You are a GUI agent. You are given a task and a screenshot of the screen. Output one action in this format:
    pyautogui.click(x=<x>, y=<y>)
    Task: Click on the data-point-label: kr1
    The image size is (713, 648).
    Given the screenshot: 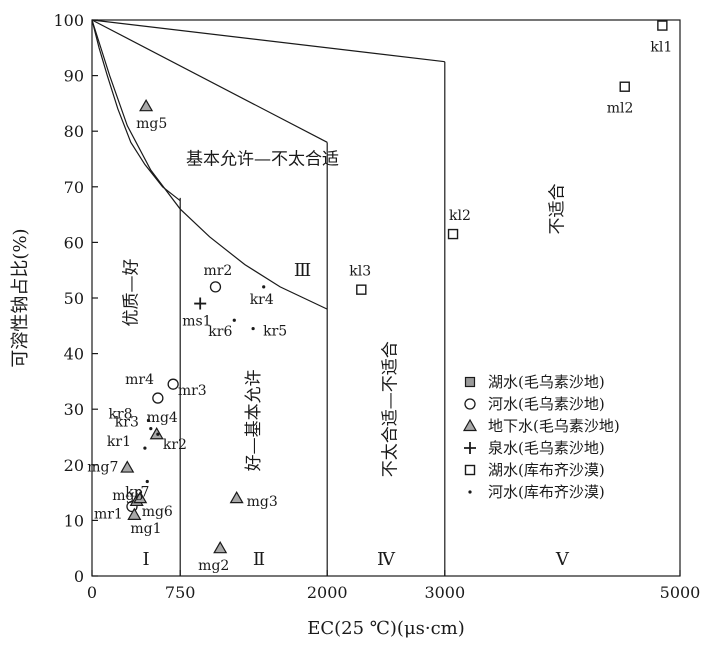 What is the action you would take?
    pyautogui.click(x=119, y=442)
    